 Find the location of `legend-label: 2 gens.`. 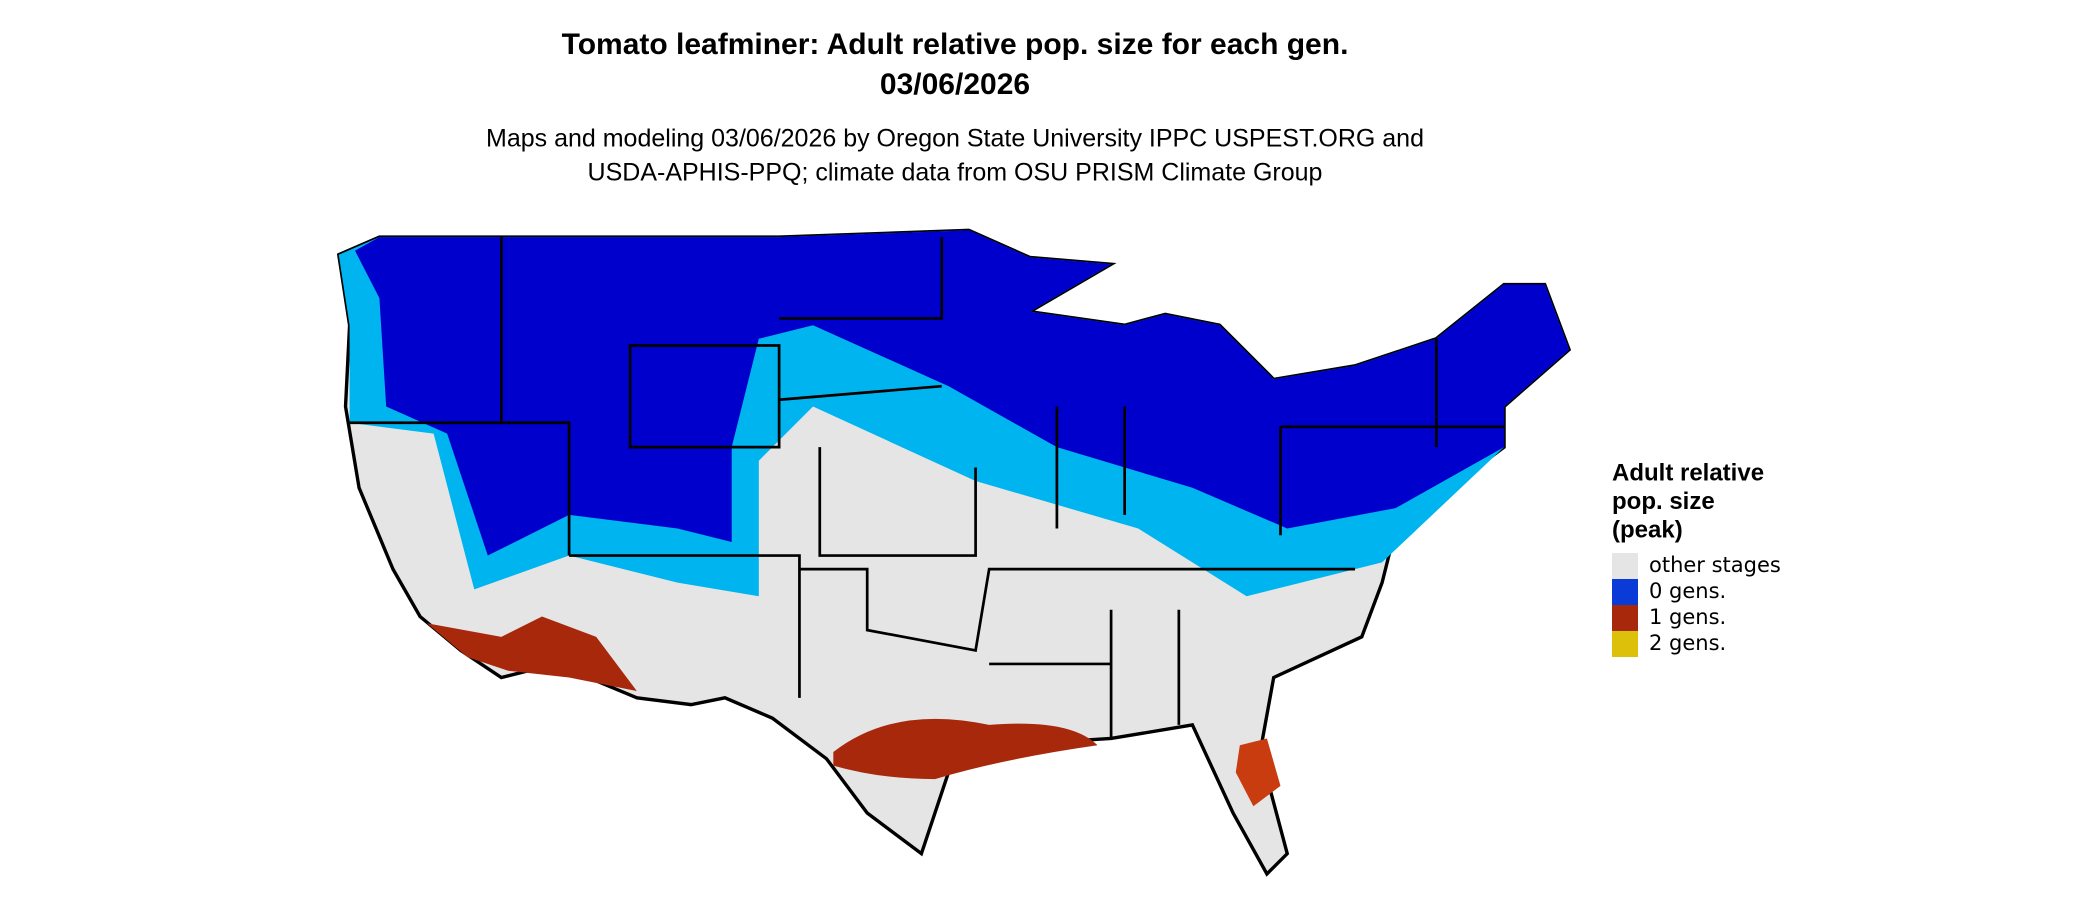

legend-label: 2 gens. is located at coordinates (1687, 643).